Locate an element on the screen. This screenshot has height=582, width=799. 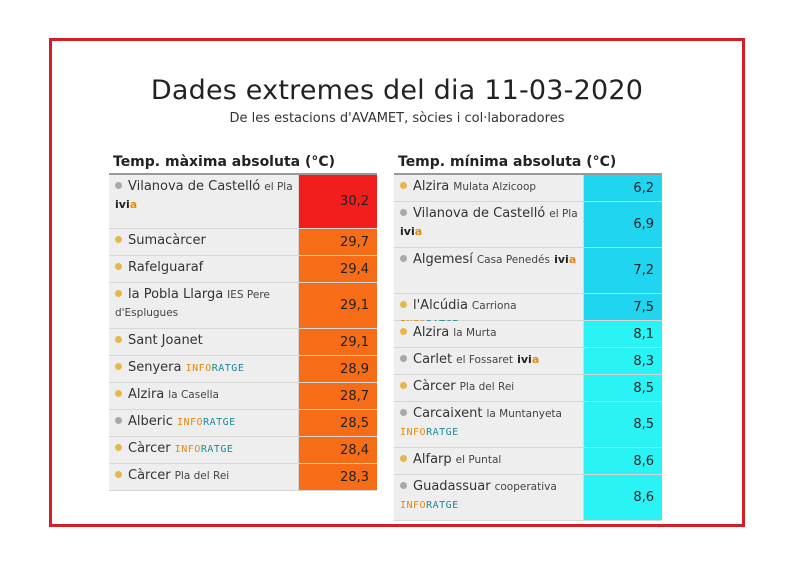
station-cell: Sumacàrcer is located at coordinates (204, 242).